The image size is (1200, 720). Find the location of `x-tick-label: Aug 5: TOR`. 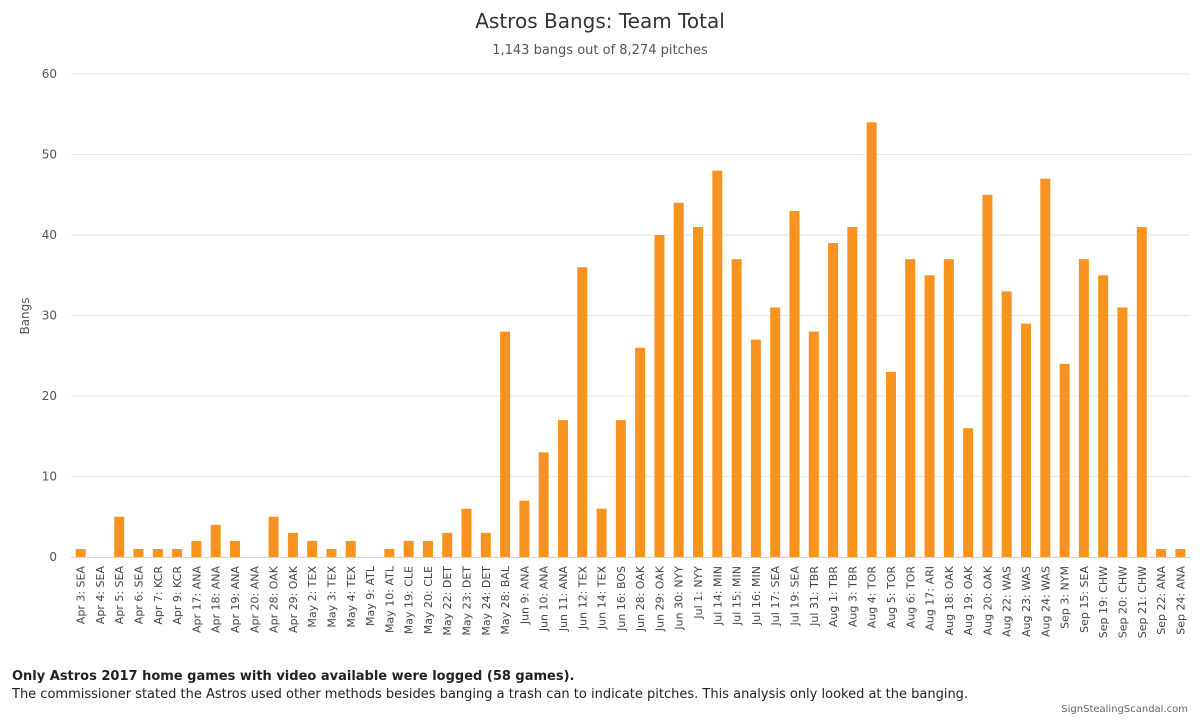

x-tick-label: Aug 5: TOR is located at coordinates (891, 597).